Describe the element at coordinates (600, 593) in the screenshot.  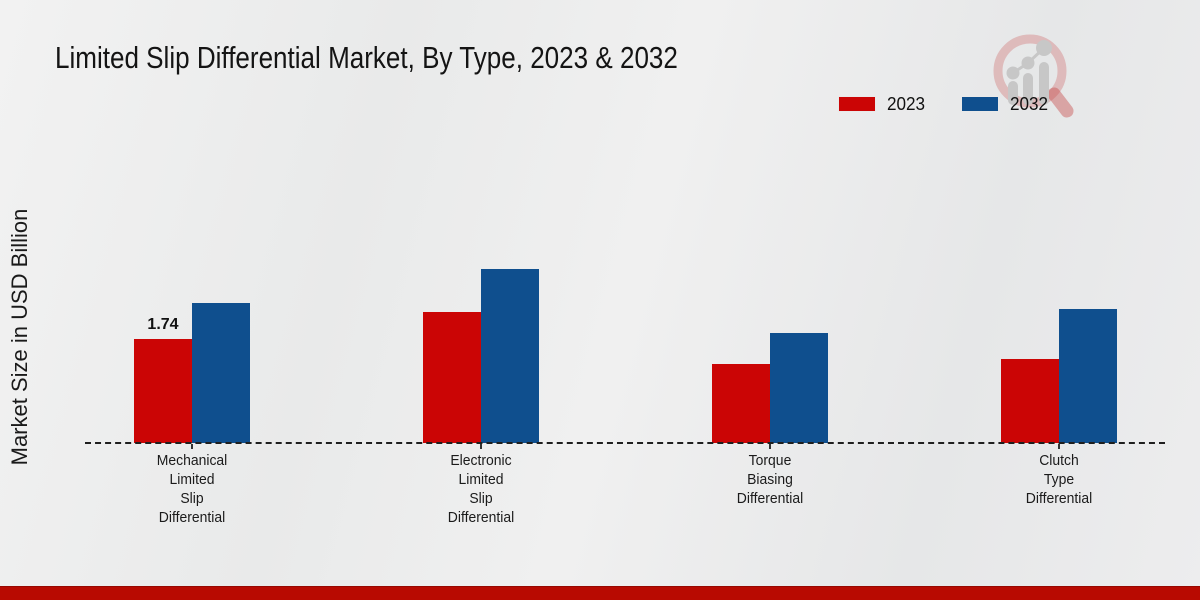
I see `footer-accent-bar` at that location.